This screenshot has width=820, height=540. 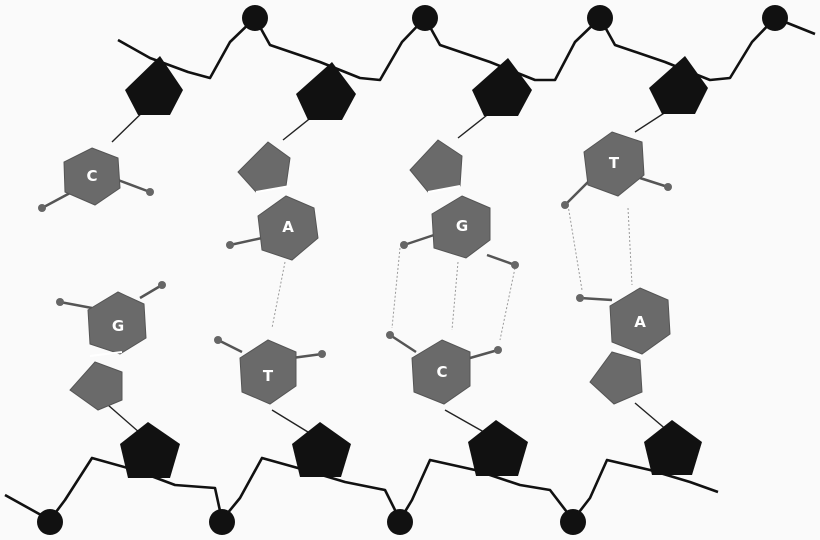 I want to click on bottom-strand-sugars, so click(x=411, y=449).